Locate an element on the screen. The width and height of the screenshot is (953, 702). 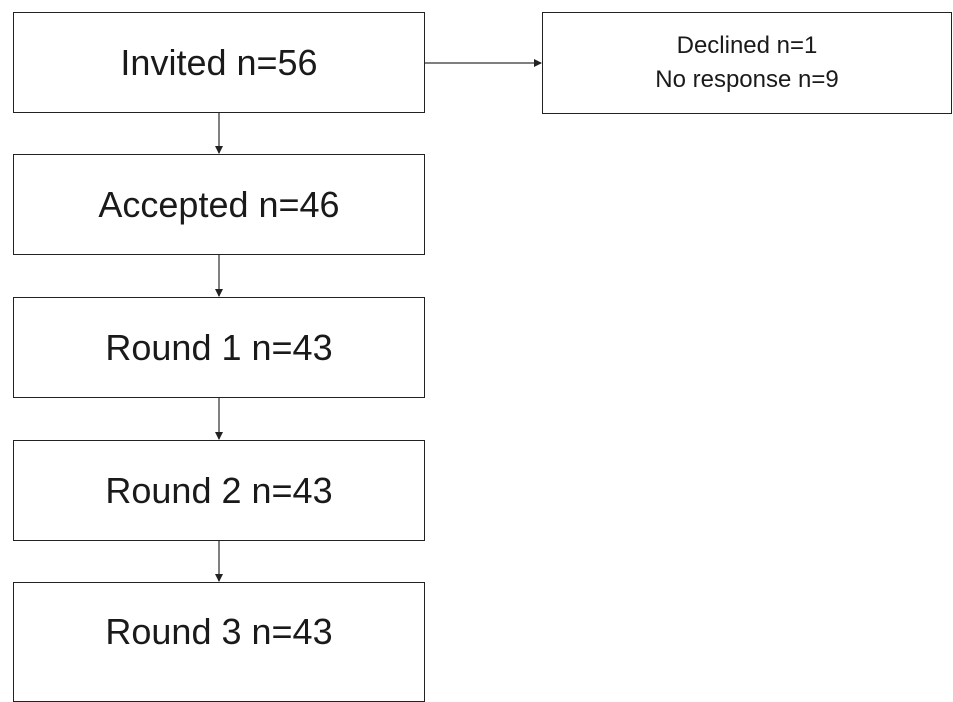
round-2-label: Round 2 n=43 is located at coordinates (219, 490).